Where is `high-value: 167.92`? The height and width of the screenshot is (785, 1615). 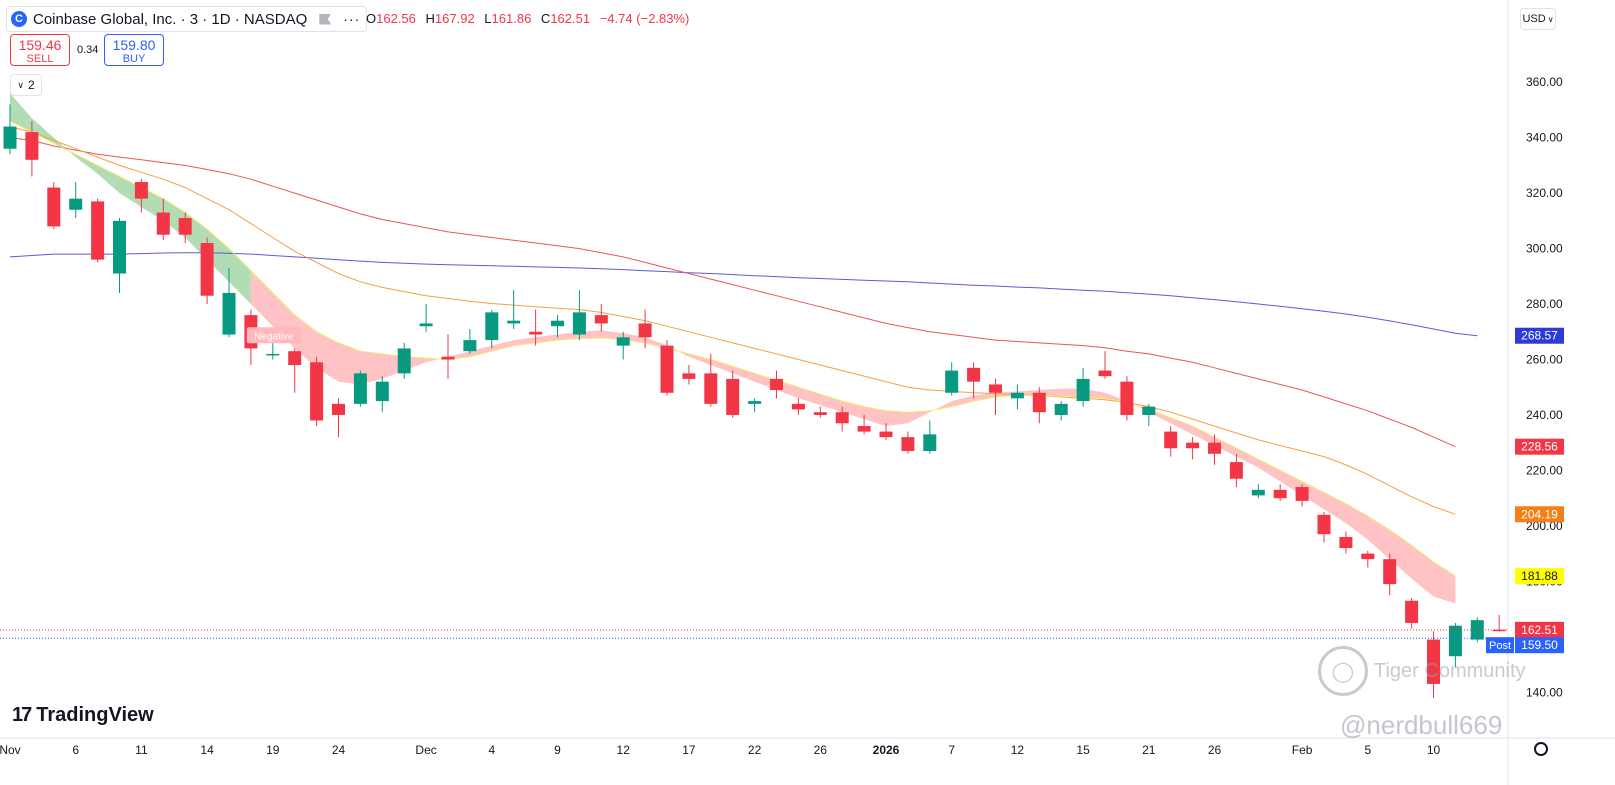
high-value: 167.92 is located at coordinates (454, 18).